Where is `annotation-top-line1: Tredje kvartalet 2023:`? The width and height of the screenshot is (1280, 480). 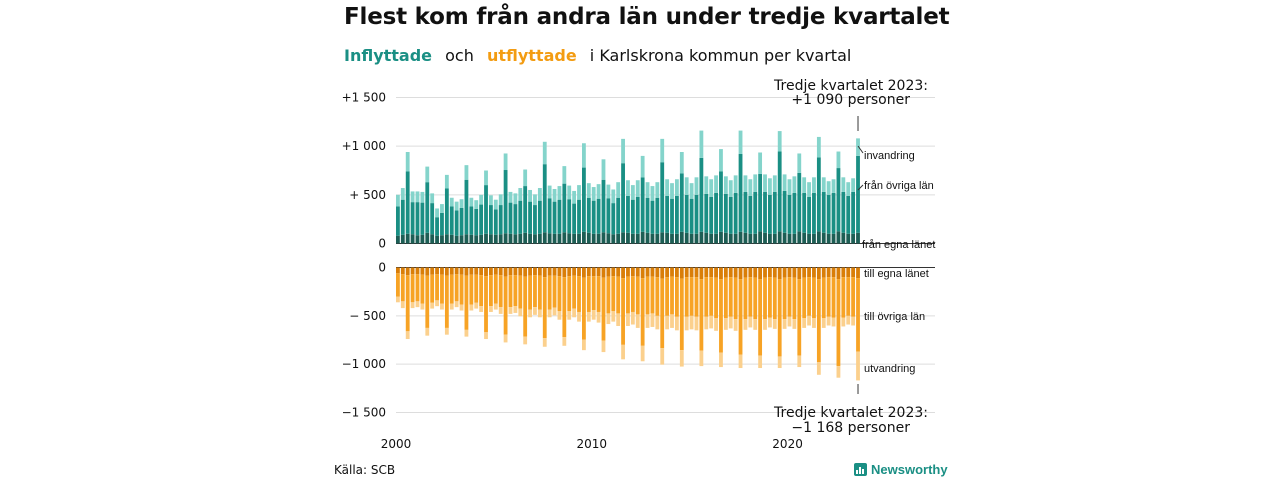 annotation-top-line1: Tredje kvartalet 2023: is located at coordinates (850, 86).